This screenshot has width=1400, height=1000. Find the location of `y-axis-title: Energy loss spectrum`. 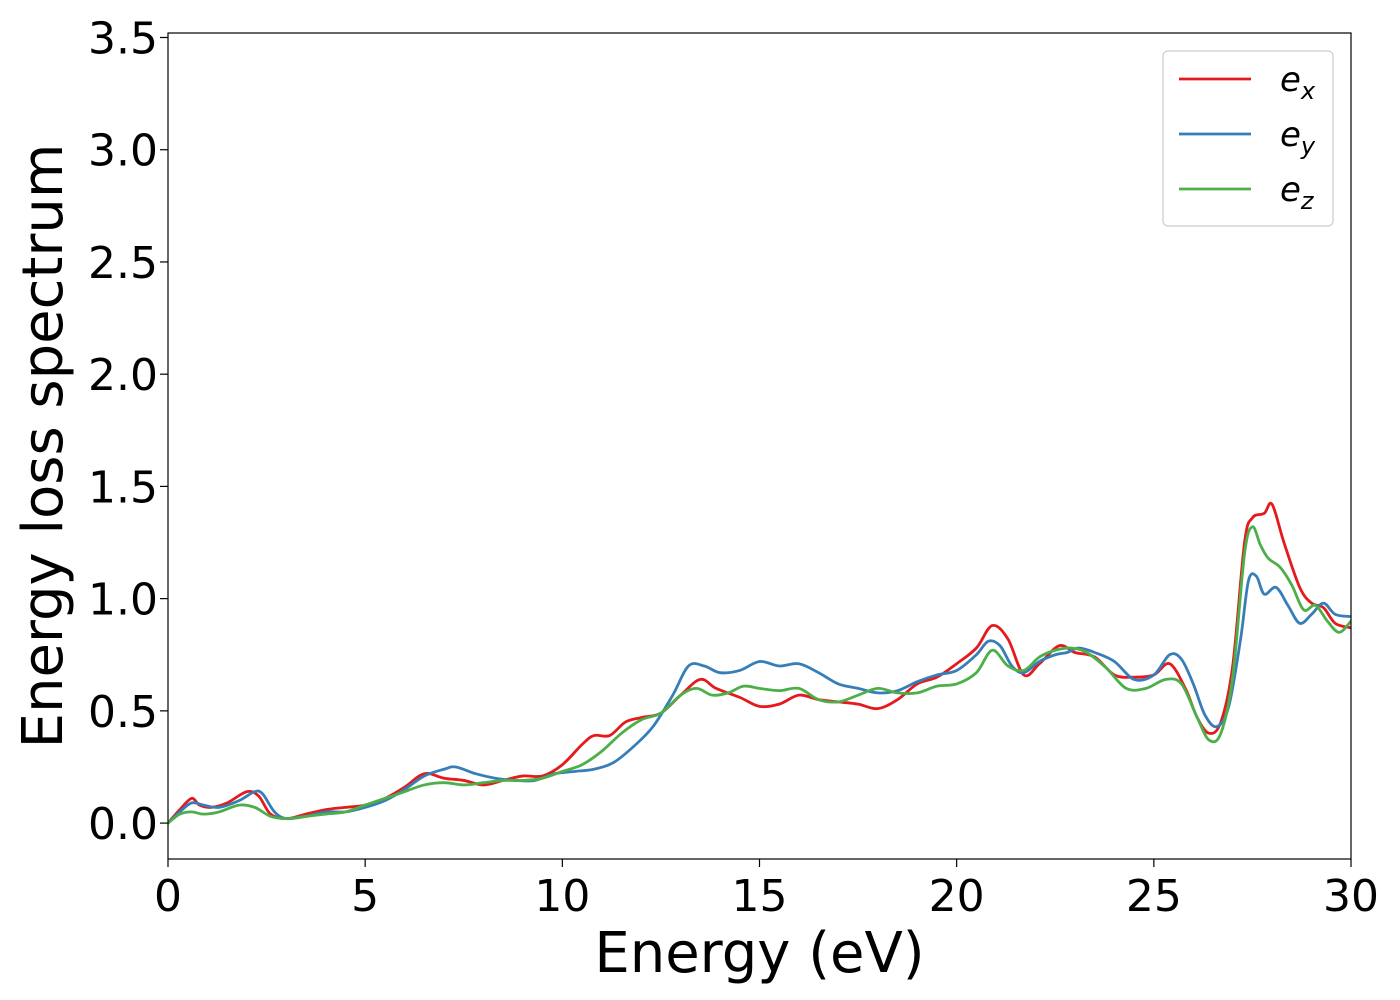

y-axis-title: Energy loss spectrum is located at coordinates (43, 446).